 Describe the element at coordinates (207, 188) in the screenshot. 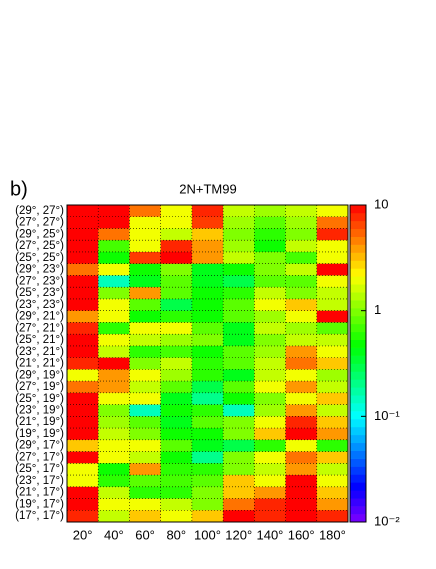

I see `chart-title: 2N+TM99` at that location.